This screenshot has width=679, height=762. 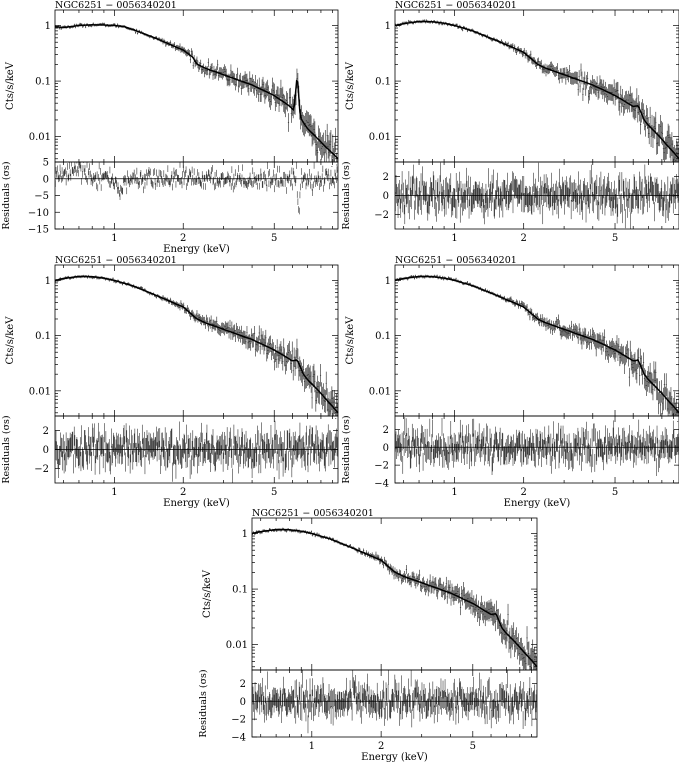 I want to click on residual-y-tick-label: 5, so click(x=46, y=163).